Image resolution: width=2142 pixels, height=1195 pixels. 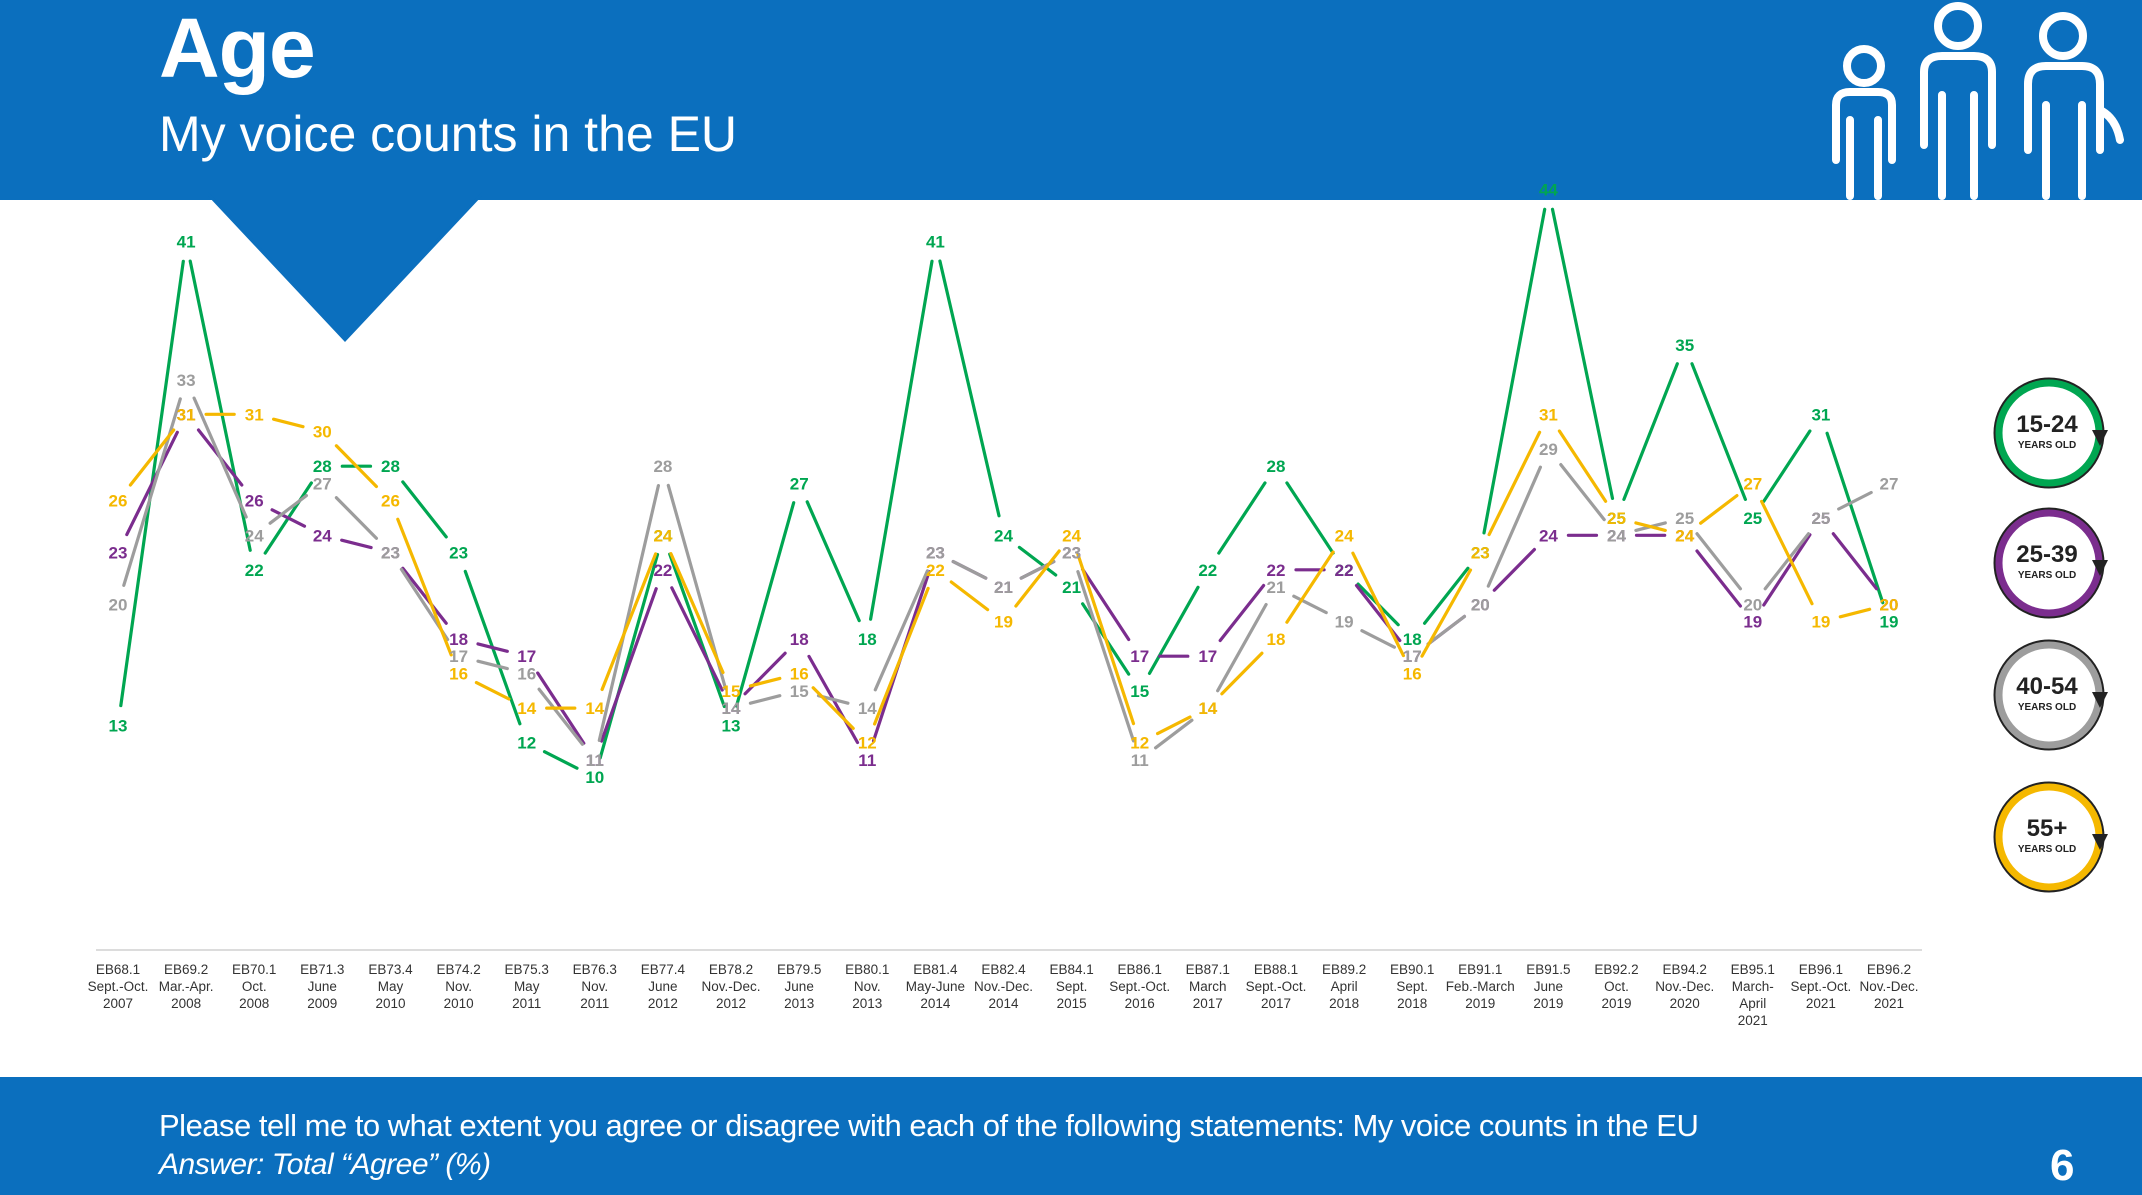 What do you see at coordinates (867, 986) in the screenshot?
I see `x-tick-label: EB80.1 Nov. 2013` at bounding box center [867, 986].